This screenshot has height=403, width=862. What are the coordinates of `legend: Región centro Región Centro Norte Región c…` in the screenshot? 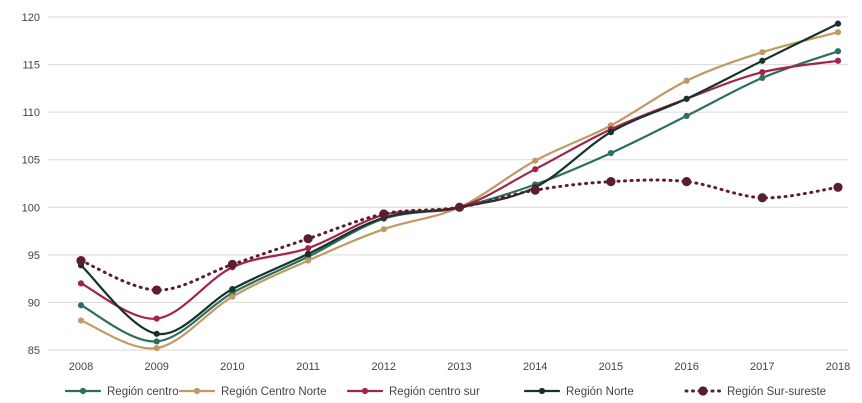 It's located at (445, 392).